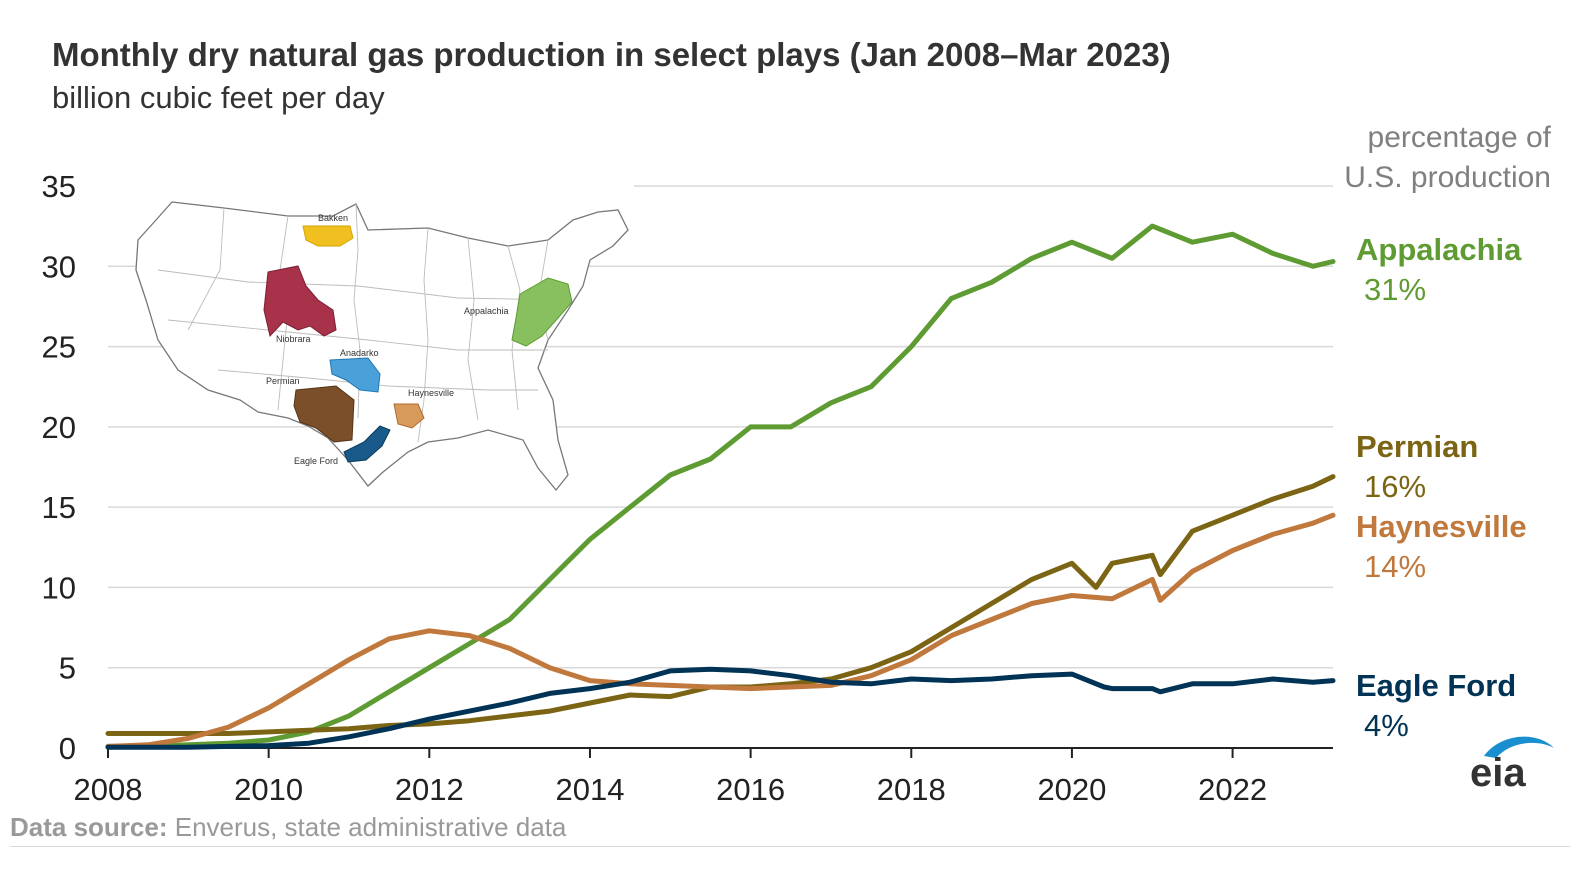 This screenshot has height=885, width=1593. What do you see at coordinates (431, 393) in the screenshot?
I see `map-label-haynesville: Haynesville` at bounding box center [431, 393].